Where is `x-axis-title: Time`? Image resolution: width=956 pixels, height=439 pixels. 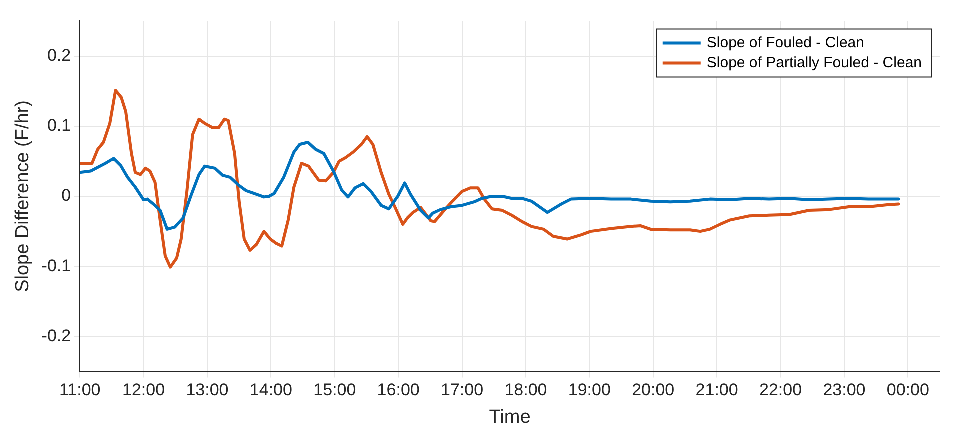 x-axis-title: Time is located at coordinates (510, 417).